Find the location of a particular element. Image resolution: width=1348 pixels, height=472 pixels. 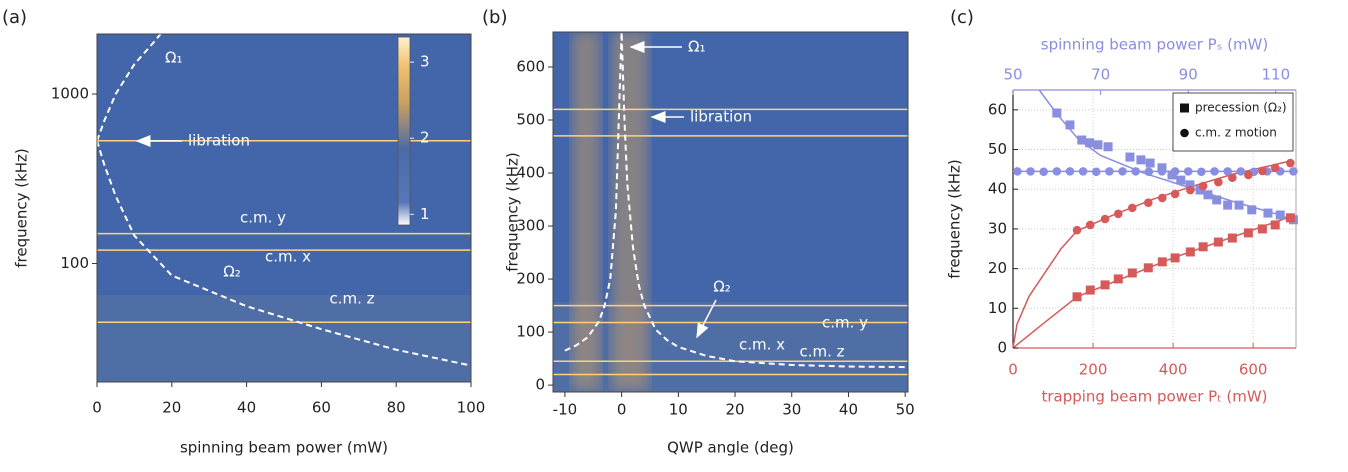

y-tick-label: 600 is located at coordinates (530, 66).